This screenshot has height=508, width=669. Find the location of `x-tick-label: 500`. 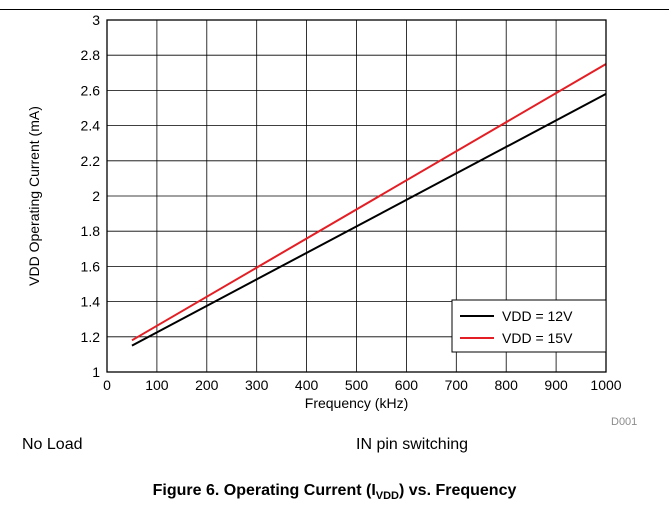

x-tick-label: 500 is located at coordinates (357, 385).